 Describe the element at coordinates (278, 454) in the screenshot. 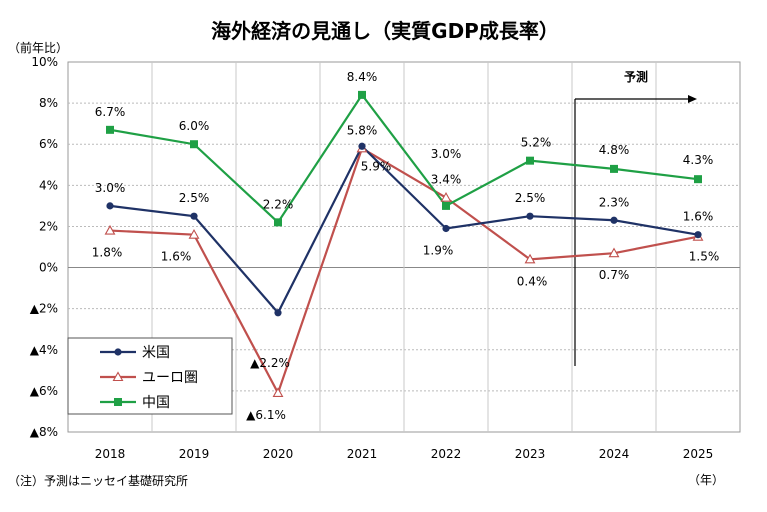

I see `x-tick-label: 2020` at that location.